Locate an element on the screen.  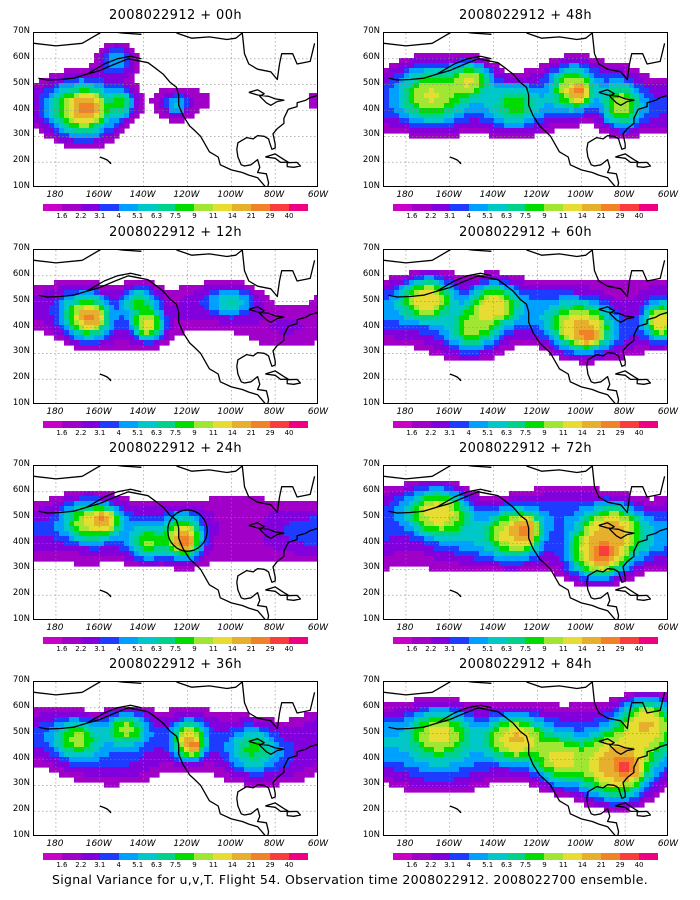
colorbar-label: 5.1 is located at coordinates (488, 433).